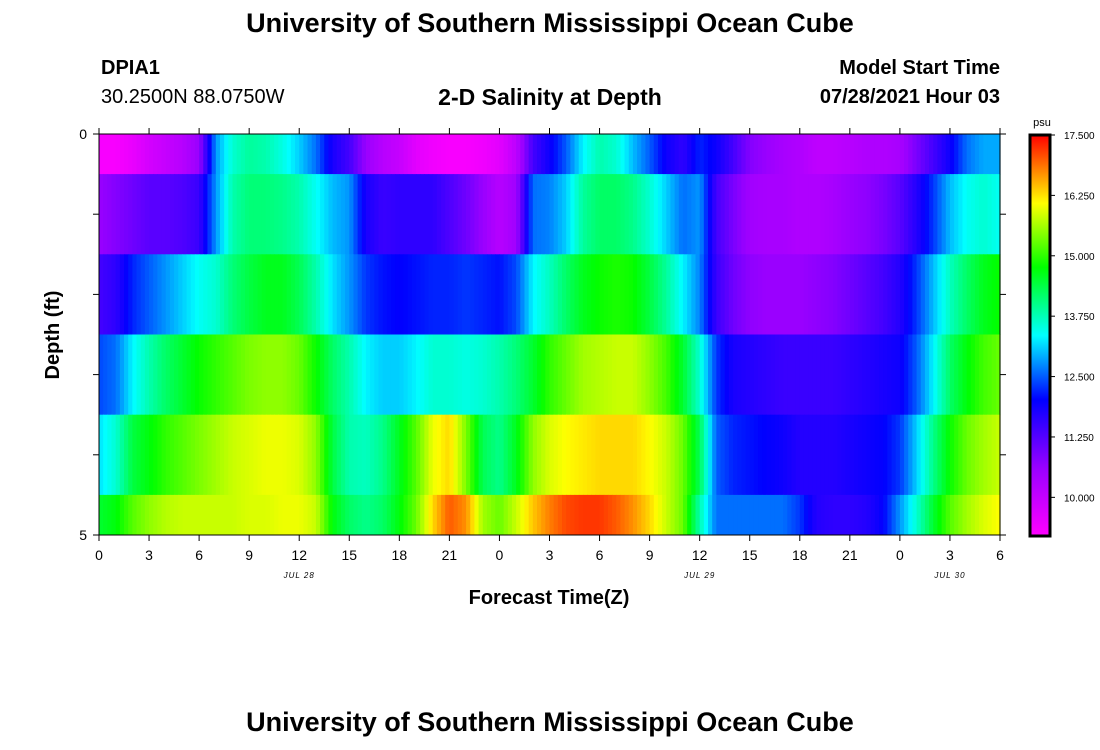  I want to click on x-tick-label: 21, so click(450, 555).